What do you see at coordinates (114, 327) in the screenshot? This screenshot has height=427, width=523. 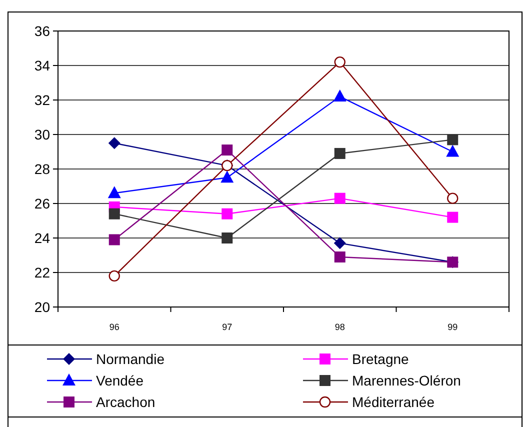 I see `x-tick-label: 96` at bounding box center [114, 327].